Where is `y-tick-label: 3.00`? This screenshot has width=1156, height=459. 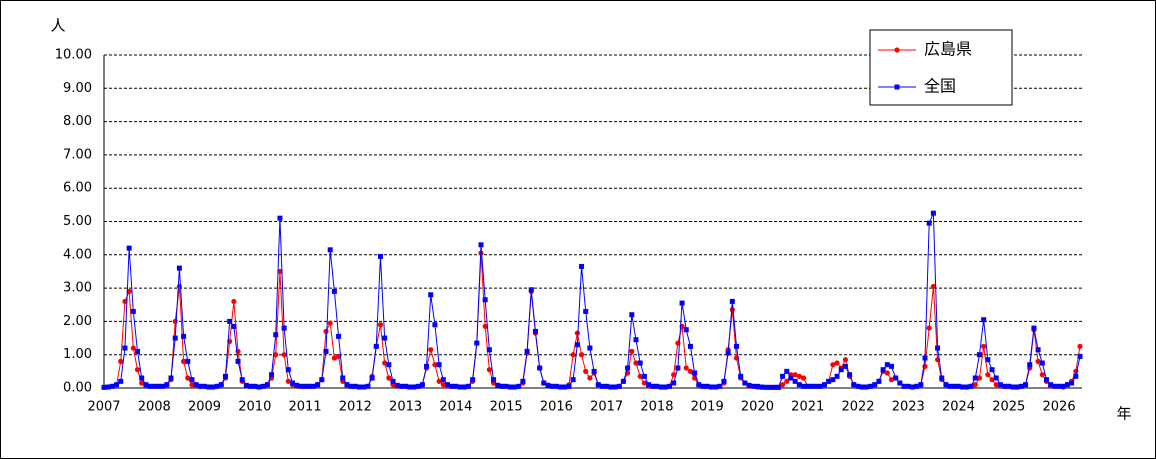 y-tick-label: 3.00 is located at coordinates (77, 288).